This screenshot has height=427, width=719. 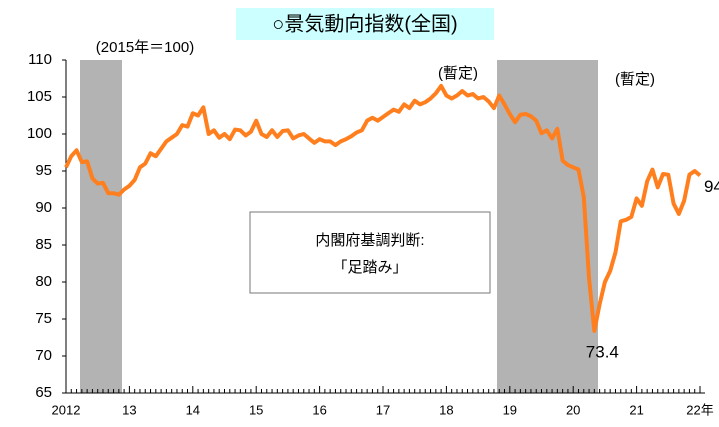 I want to click on x-tick-label: 2012, so click(x=66, y=409).